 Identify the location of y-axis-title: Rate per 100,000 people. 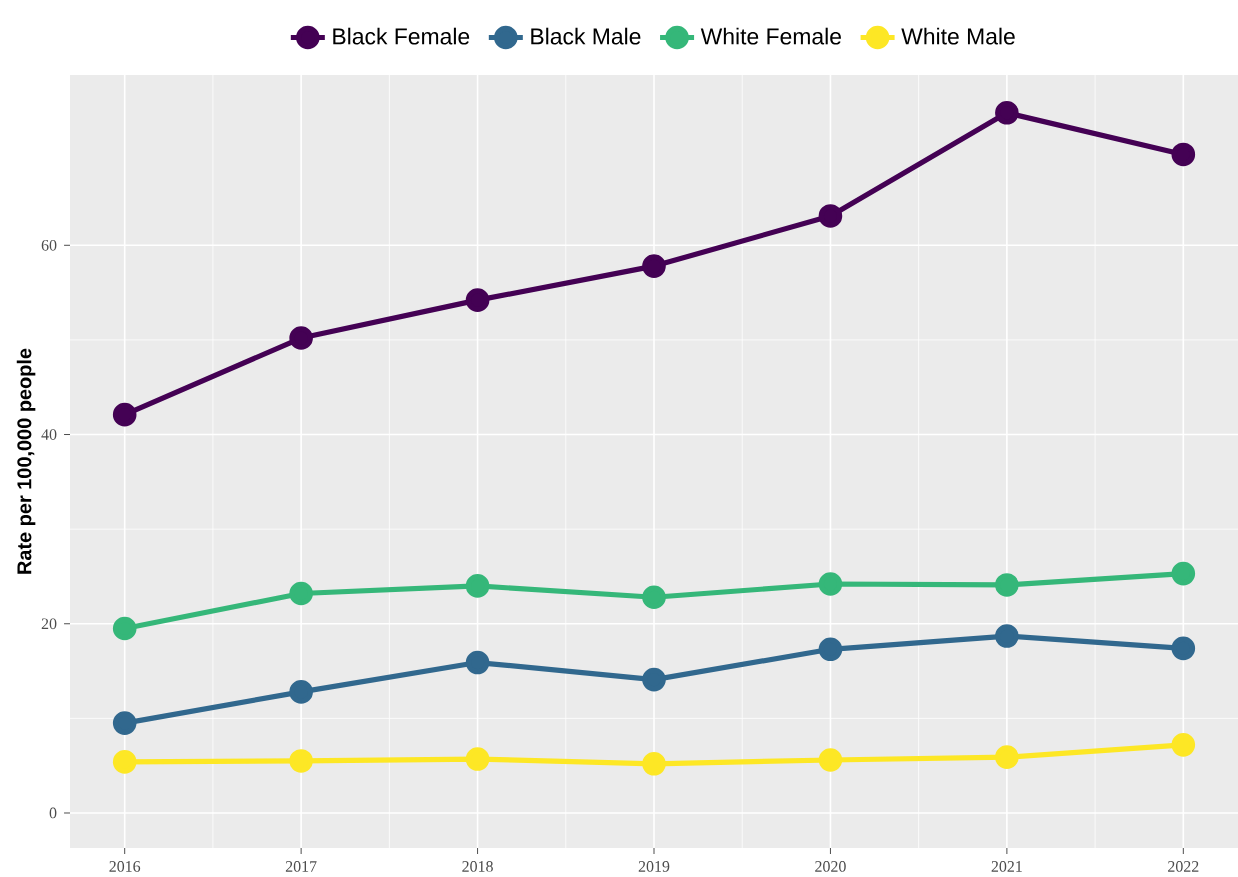
(26, 461).